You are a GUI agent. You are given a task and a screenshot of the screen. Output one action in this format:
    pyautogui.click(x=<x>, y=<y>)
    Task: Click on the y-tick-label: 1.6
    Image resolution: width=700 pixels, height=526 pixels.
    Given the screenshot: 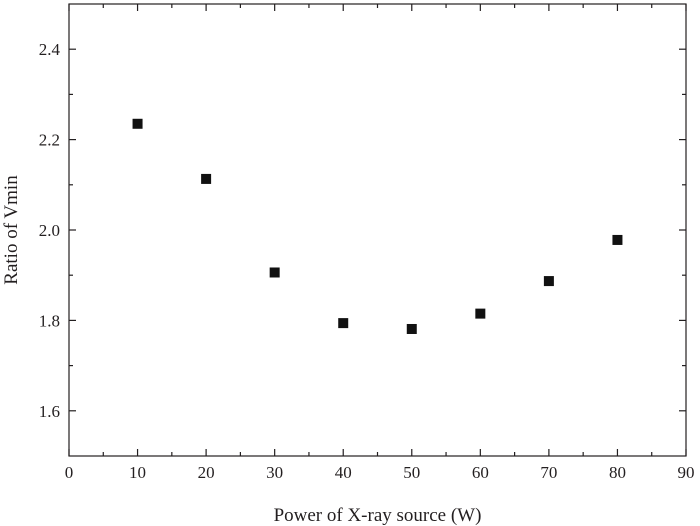 What is the action you would take?
    pyautogui.click(x=49, y=411)
    